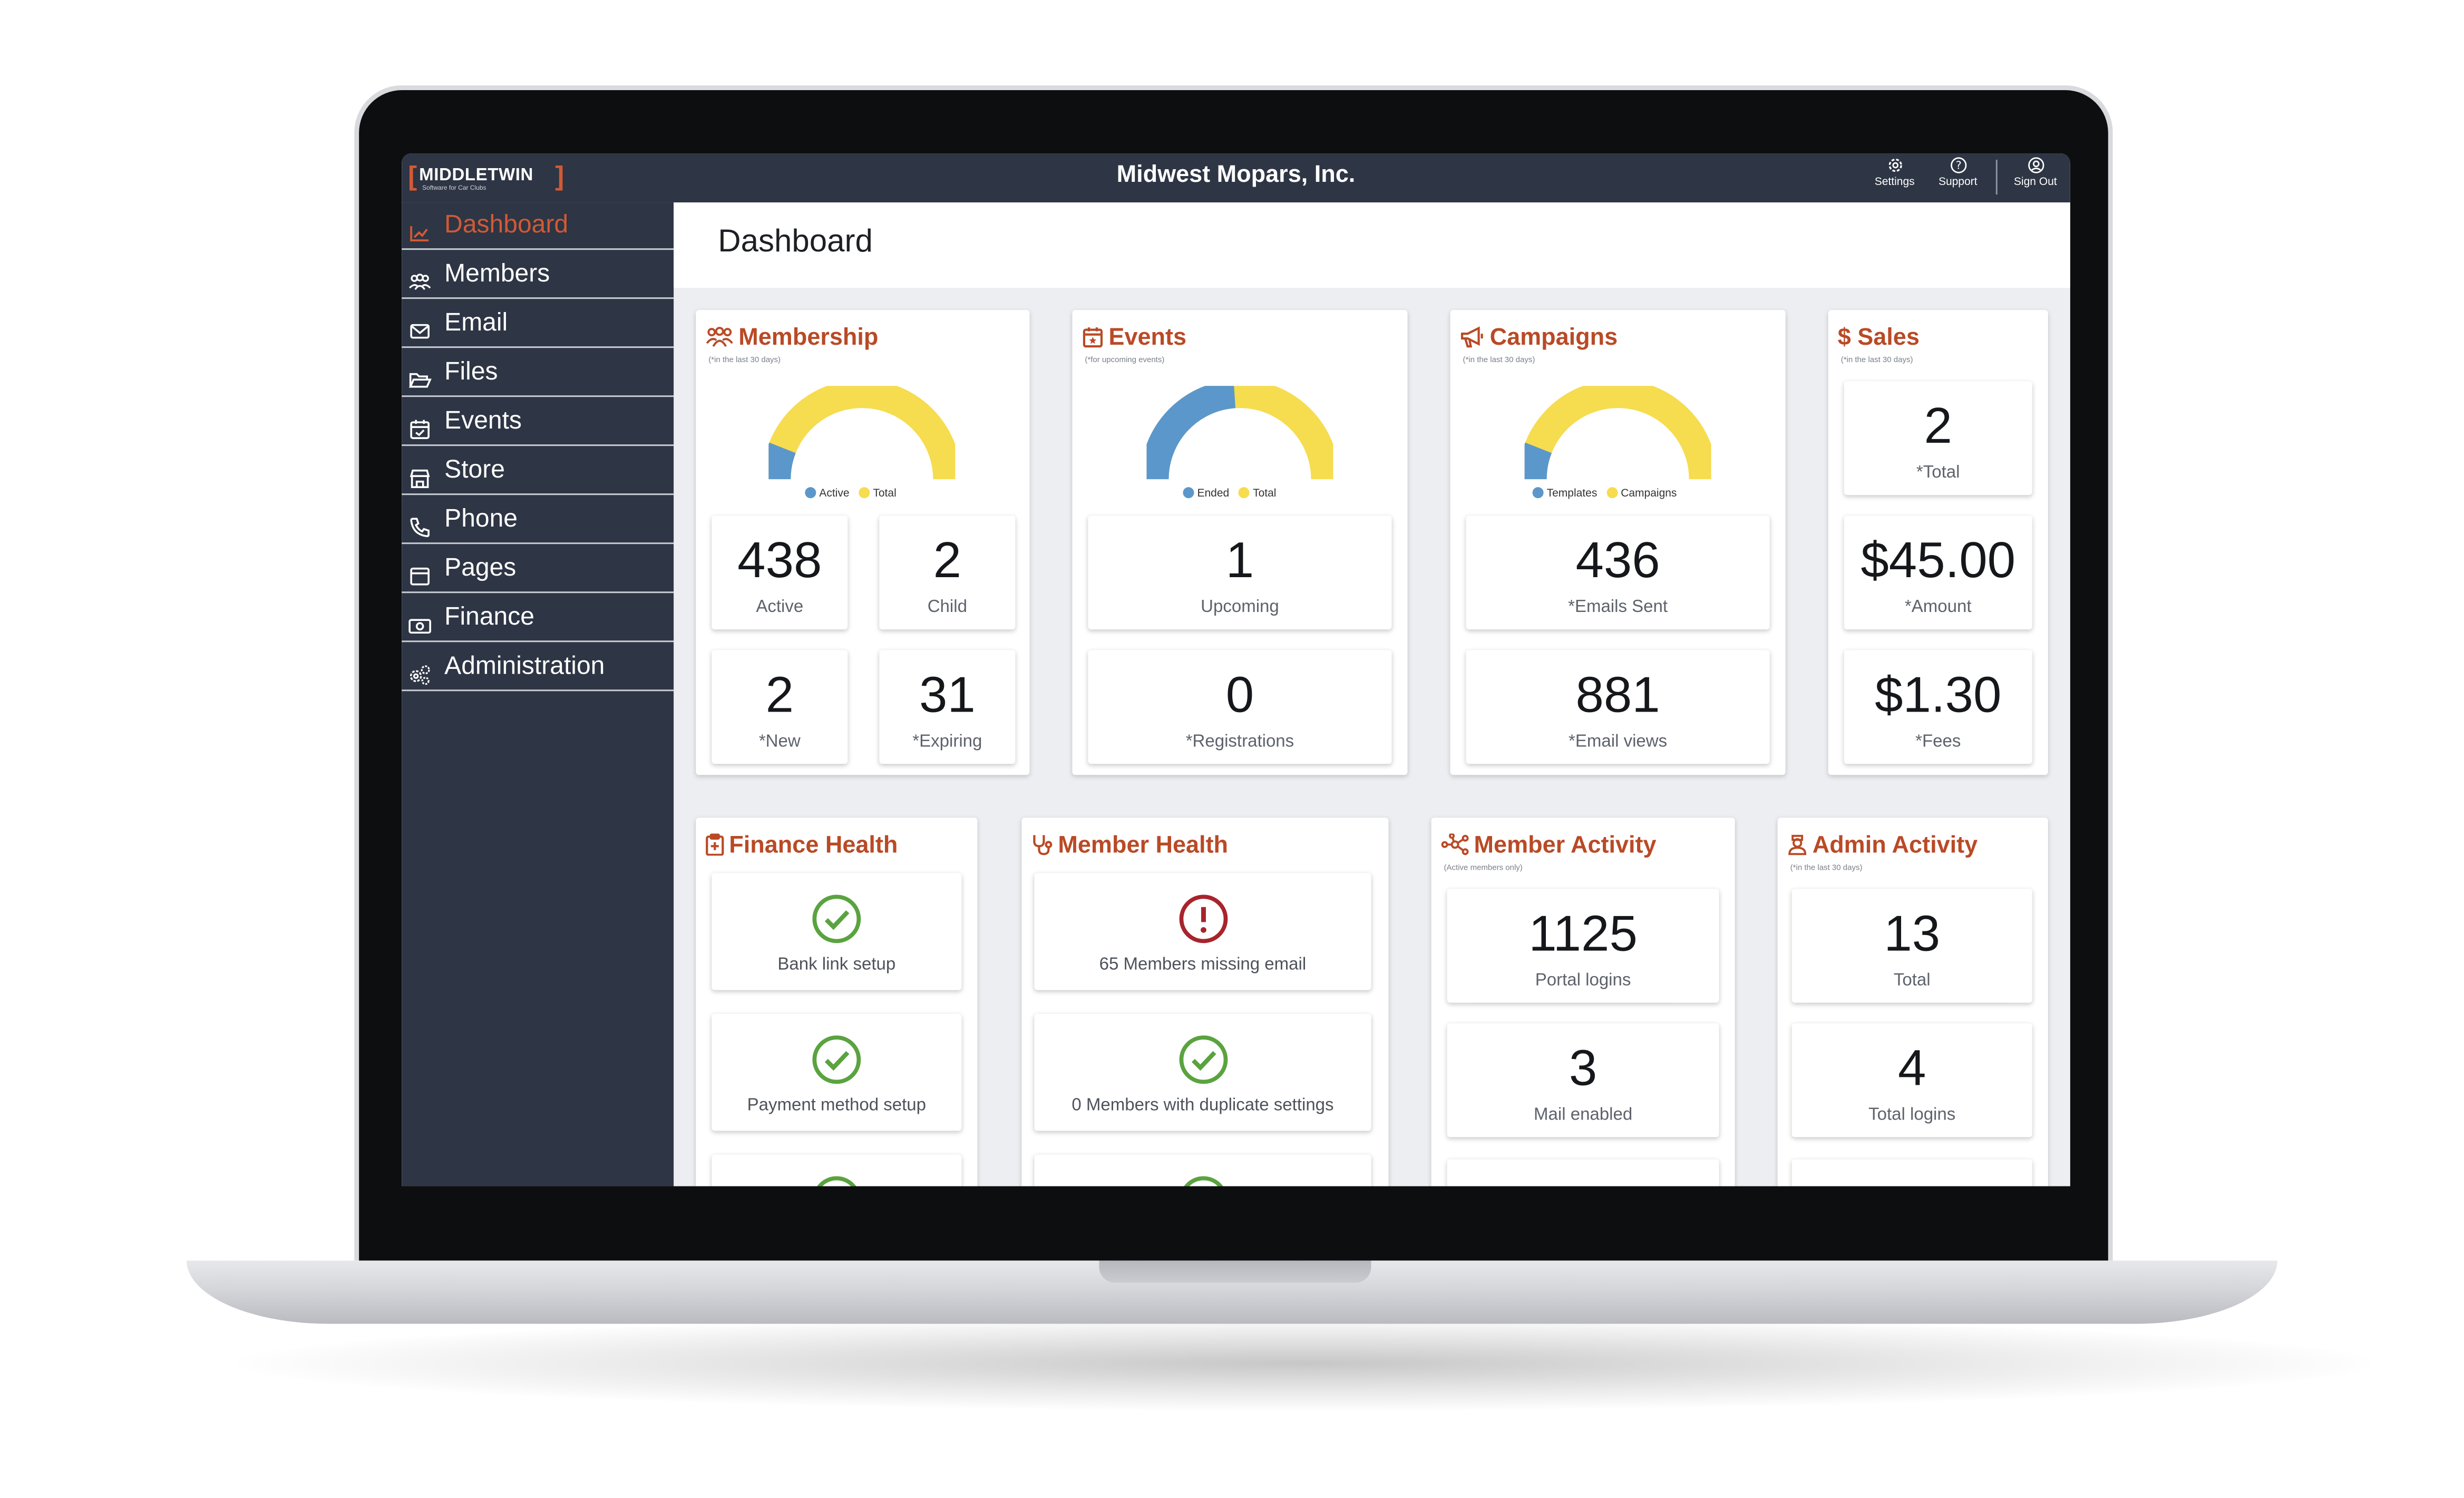 This screenshot has height=1498, width=2464. I want to click on sidebar-item-finance: Finance, so click(538, 619).